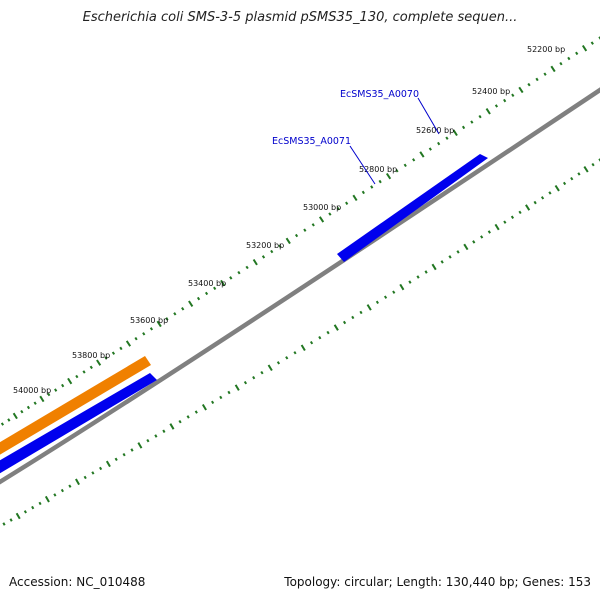 The height and width of the screenshot is (600, 600). What do you see at coordinates (77, 582) in the screenshot?
I see `accession-text: Accession: NC_010488` at bounding box center [77, 582].